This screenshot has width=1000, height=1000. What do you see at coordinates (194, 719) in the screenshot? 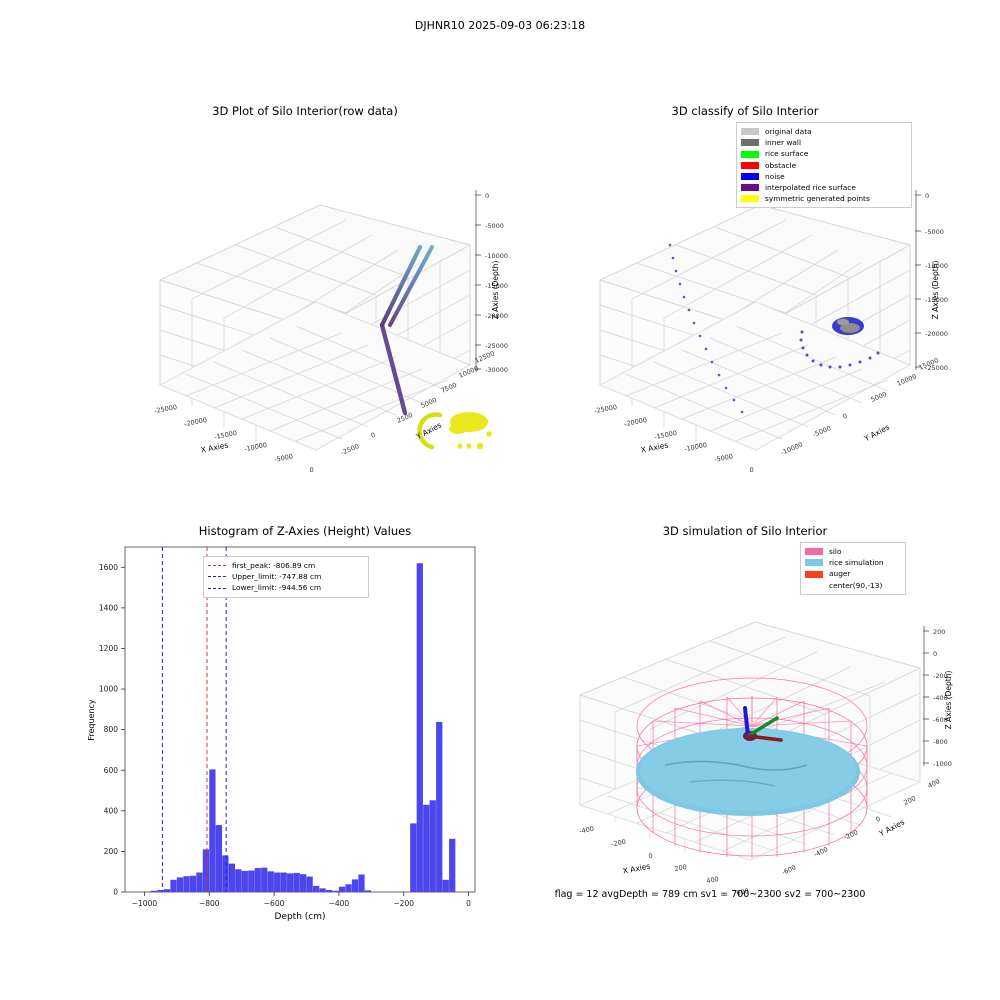
I see `hist-markers` at bounding box center [194, 719].